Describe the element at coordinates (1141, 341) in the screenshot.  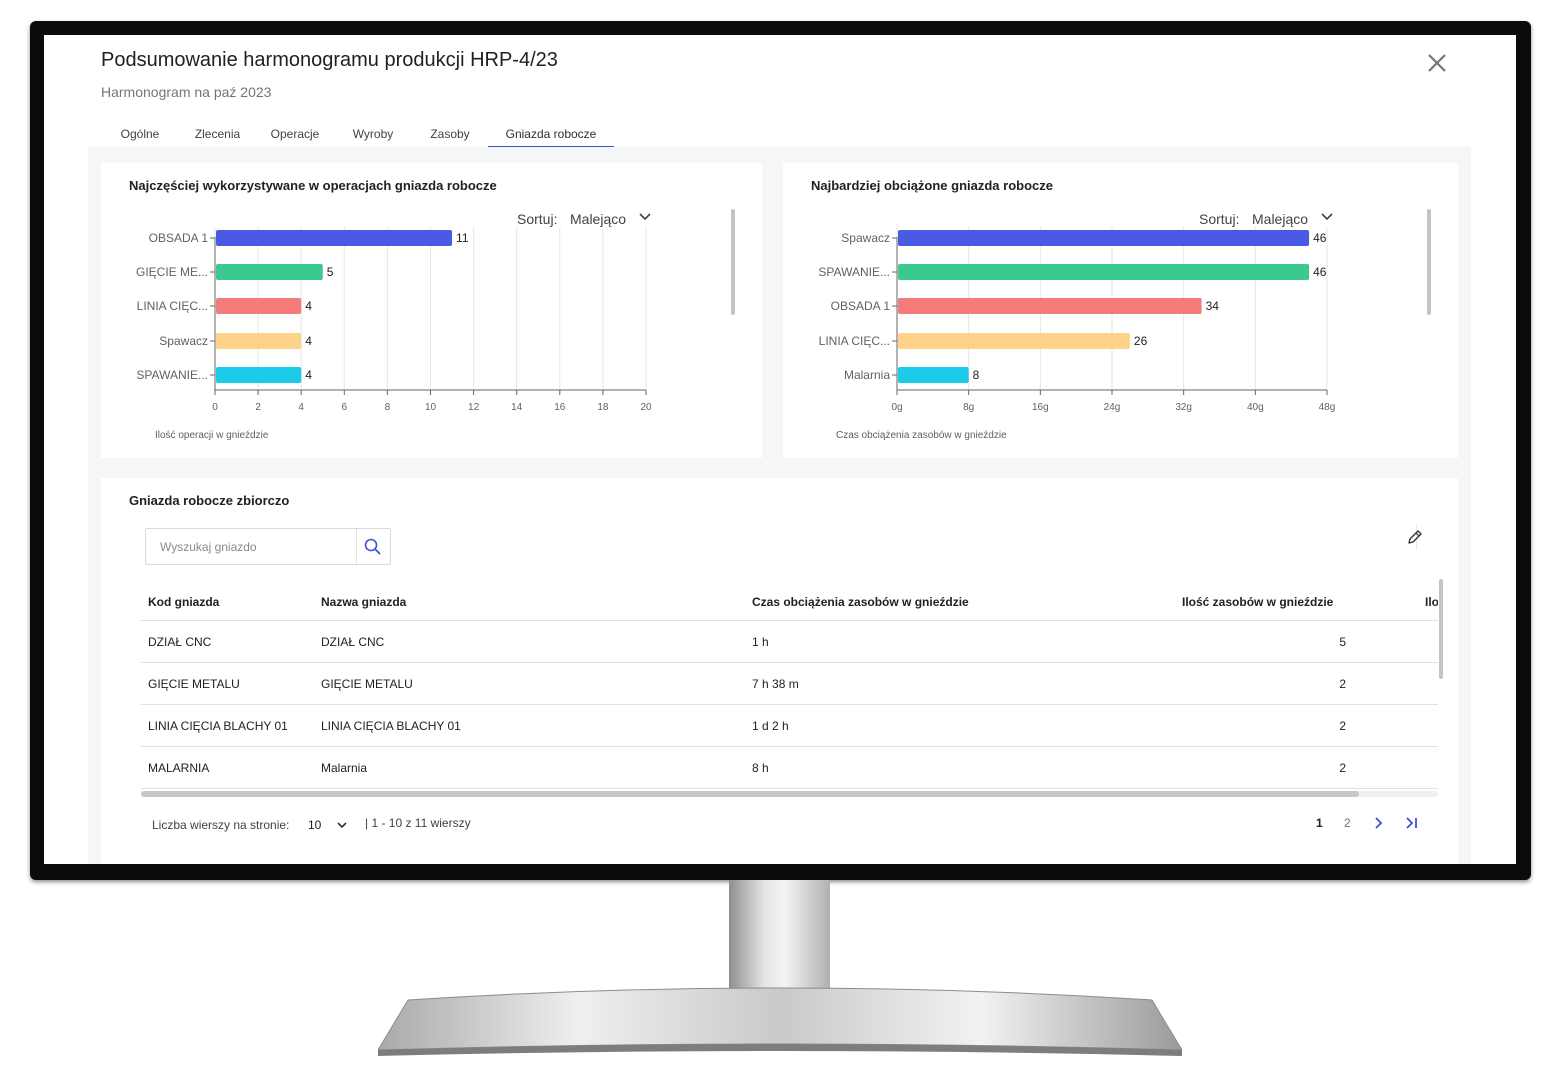
I see `value-label: 26` at that location.